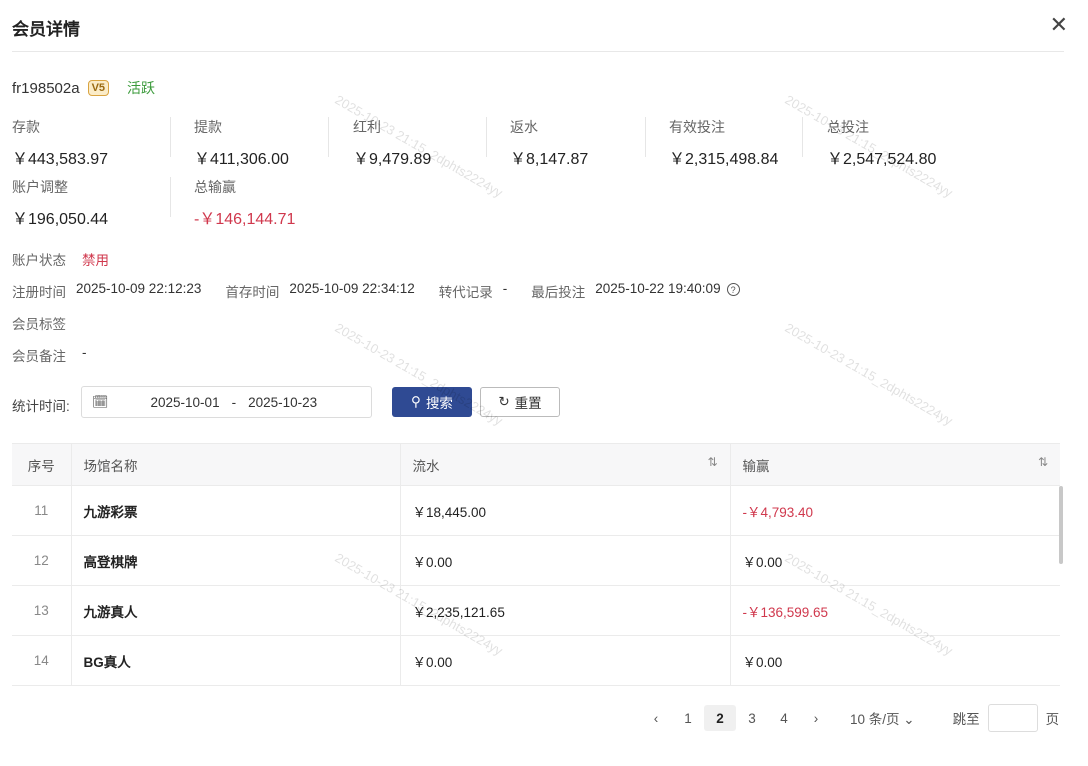  I want to click on stat-label: 提款, so click(208, 127).